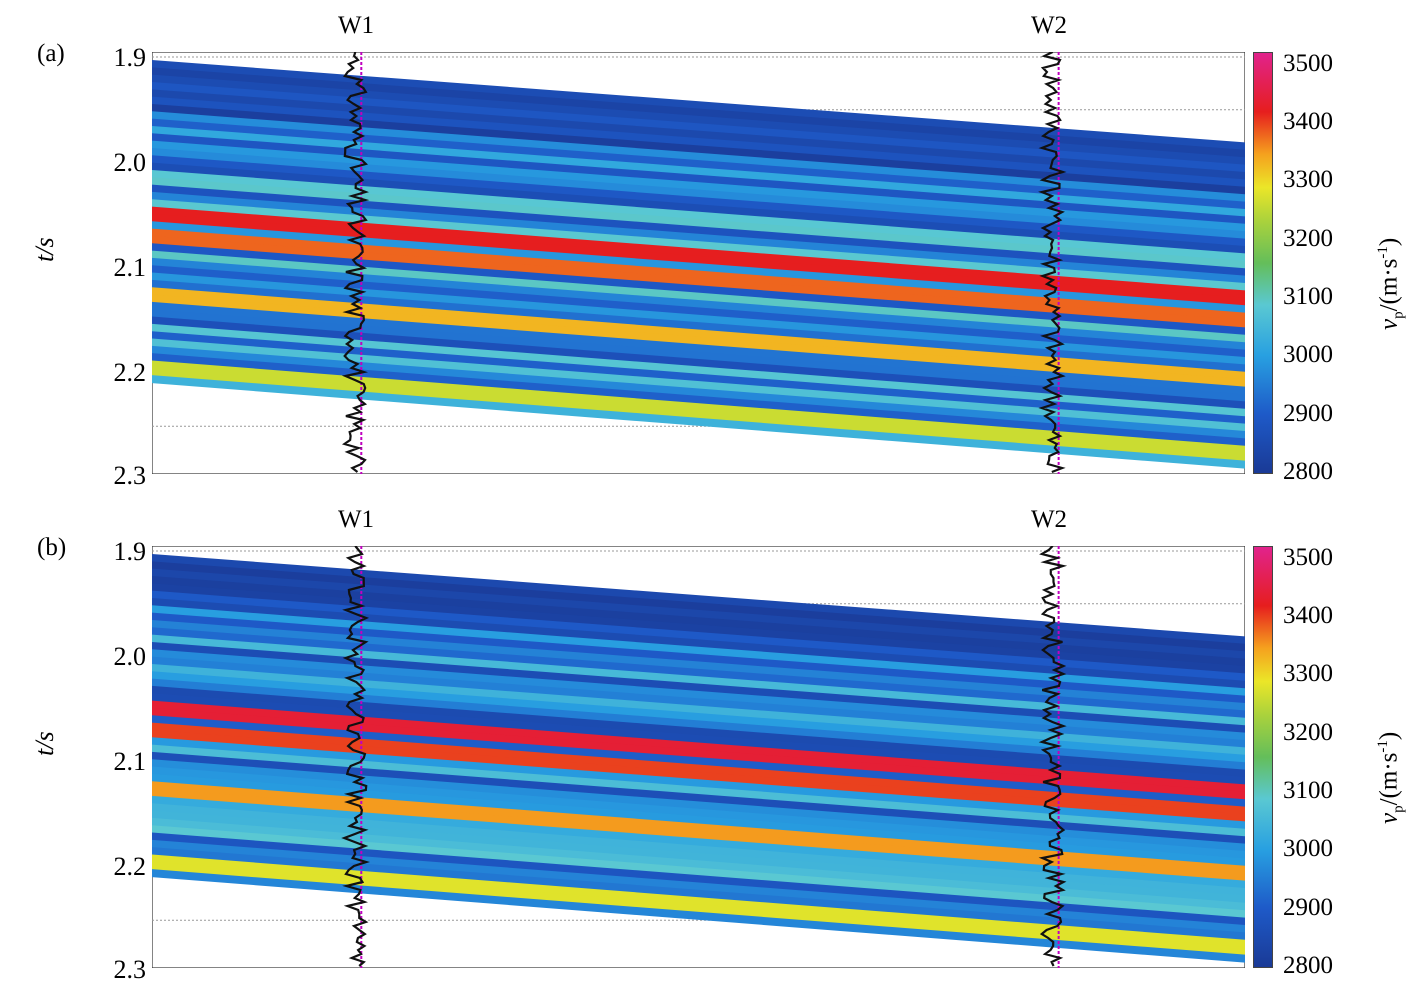 The height and width of the screenshot is (986, 1417). I want to click on colorbar-label-unit: /(m·s, so click(1389, 779).